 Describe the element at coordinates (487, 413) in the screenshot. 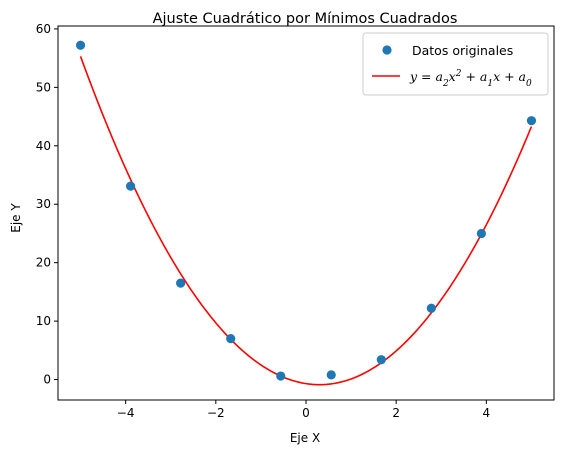

I see `x-tick-label: 4` at that location.